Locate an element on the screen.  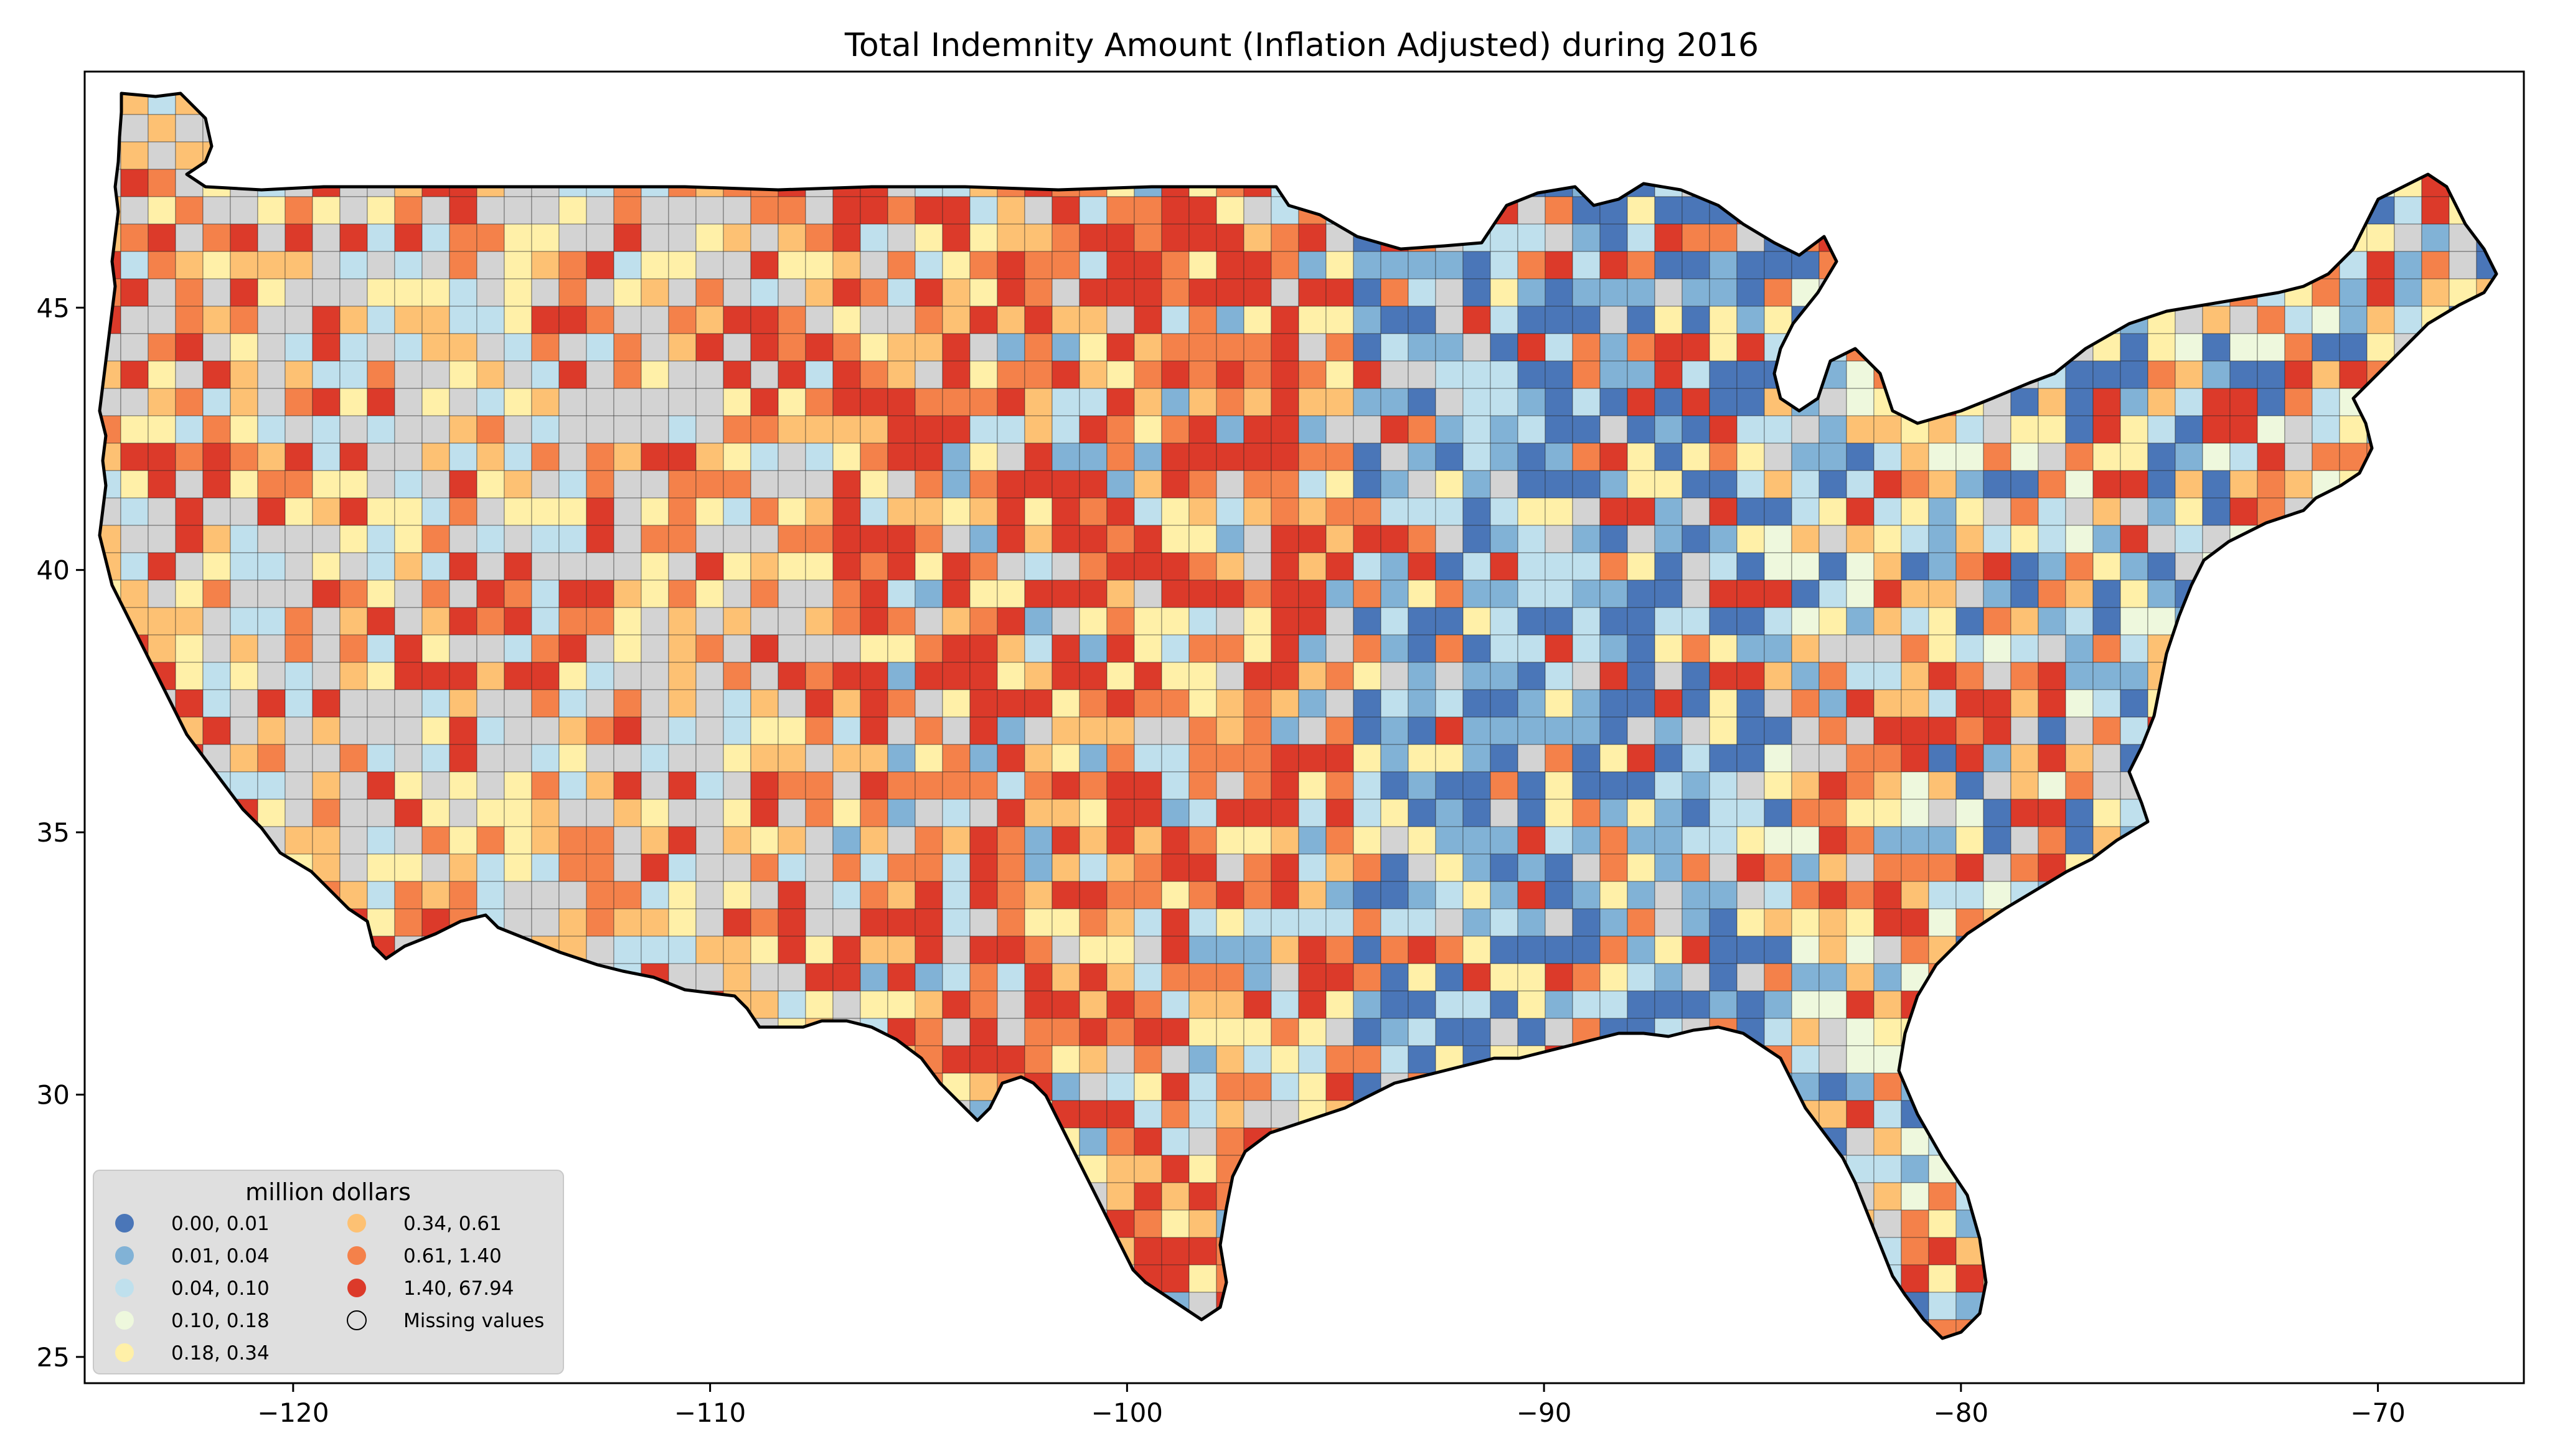
x-tick-label: −70 is located at coordinates (2378, 1412).